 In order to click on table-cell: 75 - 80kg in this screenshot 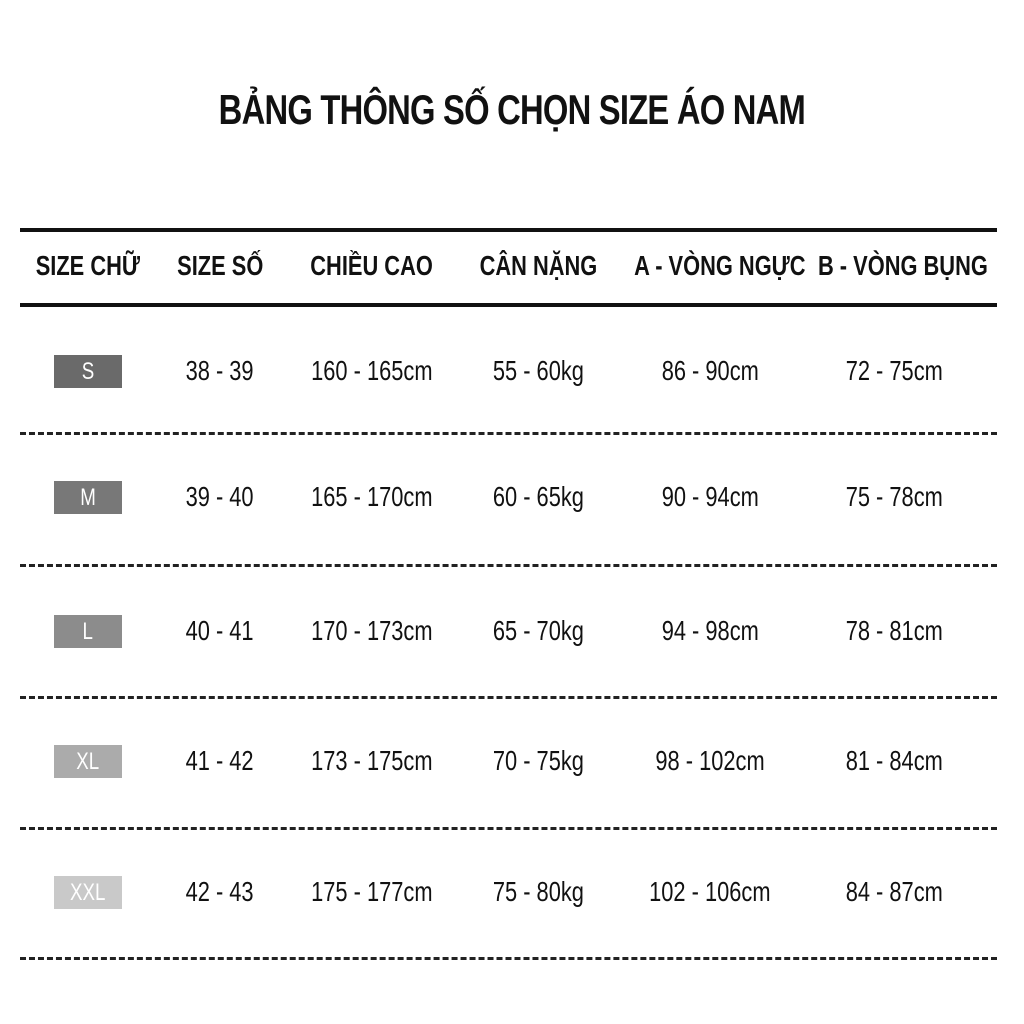, I will do `click(538, 892)`.